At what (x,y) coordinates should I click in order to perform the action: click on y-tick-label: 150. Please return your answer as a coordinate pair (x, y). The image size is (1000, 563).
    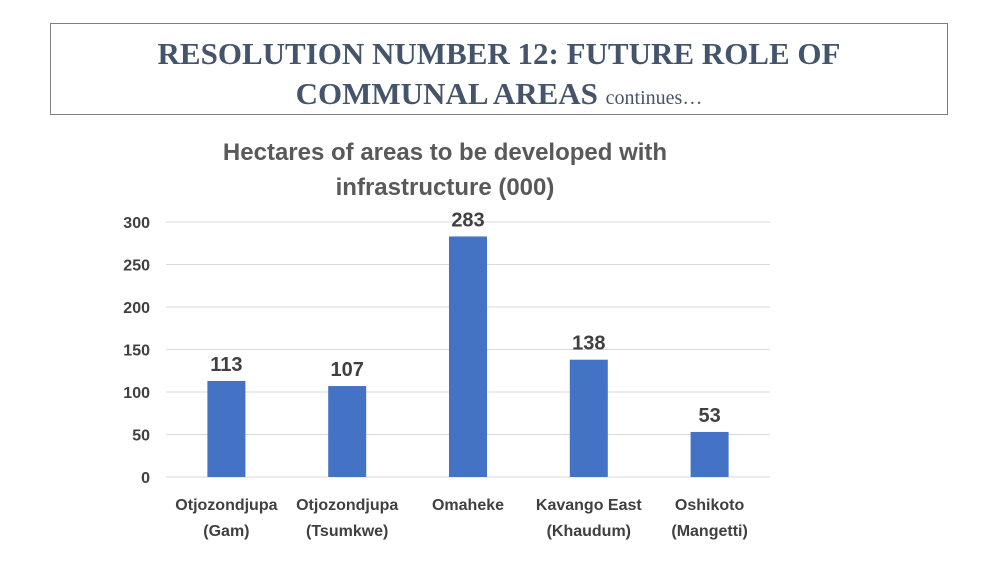
    Looking at the image, I should click on (136, 351).